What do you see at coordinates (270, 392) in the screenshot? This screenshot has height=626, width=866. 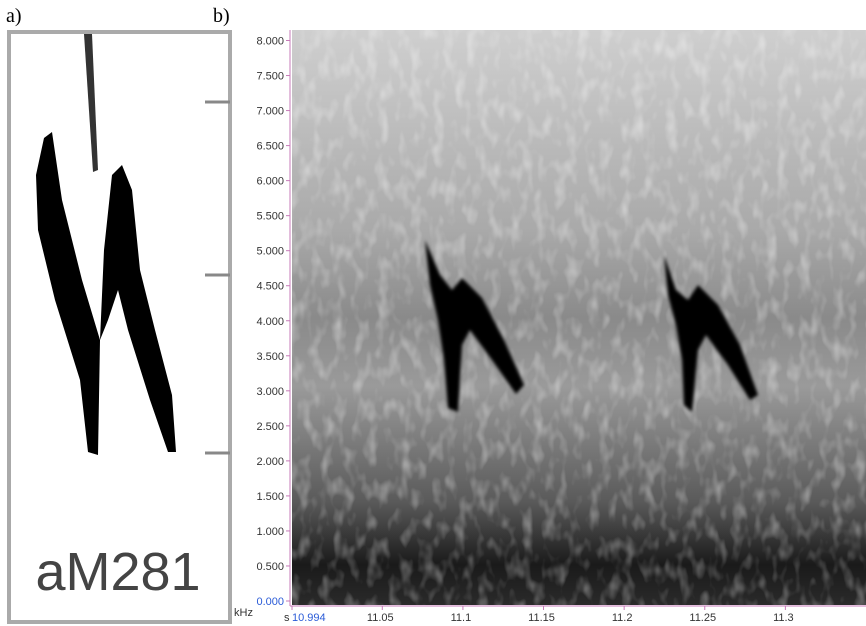 I see `y-tick-label: 3.000` at bounding box center [270, 392].